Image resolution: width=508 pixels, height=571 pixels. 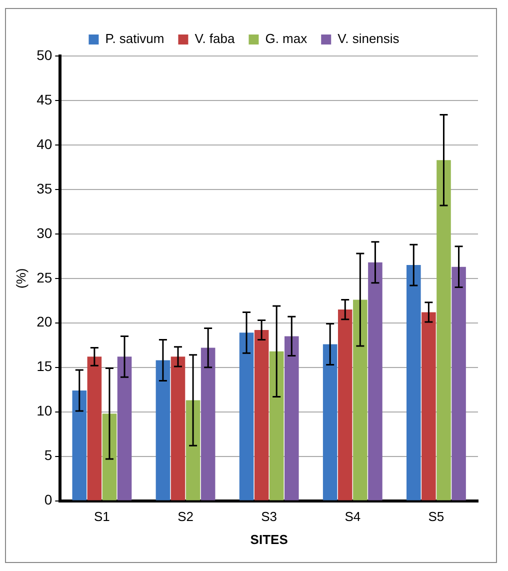 I want to click on y-tick-label: 15, so click(x=44, y=366).